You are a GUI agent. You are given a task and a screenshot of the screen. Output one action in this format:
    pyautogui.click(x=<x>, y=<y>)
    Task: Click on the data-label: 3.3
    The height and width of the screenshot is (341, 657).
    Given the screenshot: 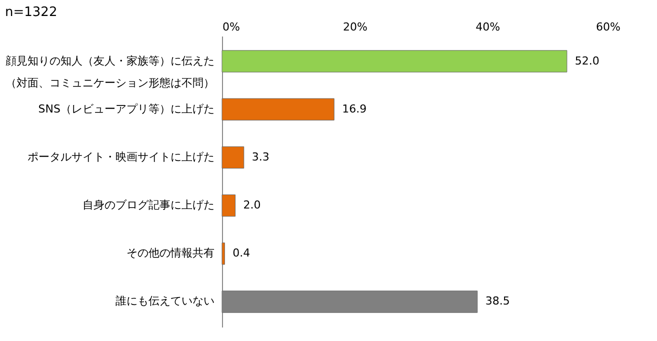 What is the action you would take?
    pyautogui.click(x=261, y=157)
    